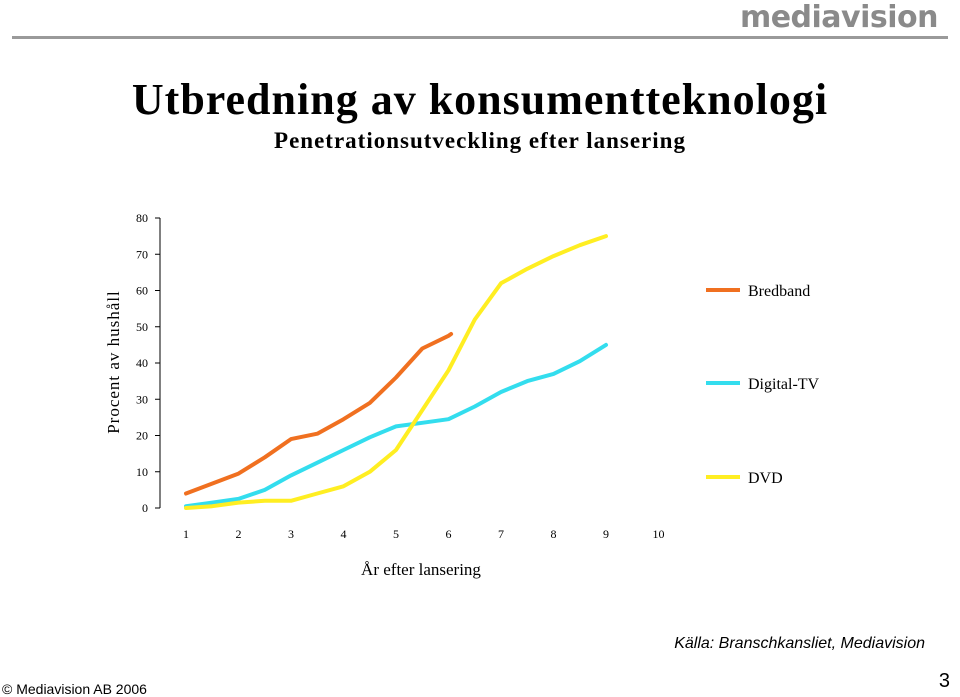 The width and height of the screenshot is (960, 697). Describe the element at coordinates (396, 534) in the screenshot. I see `x-tick-label: 5` at that location.